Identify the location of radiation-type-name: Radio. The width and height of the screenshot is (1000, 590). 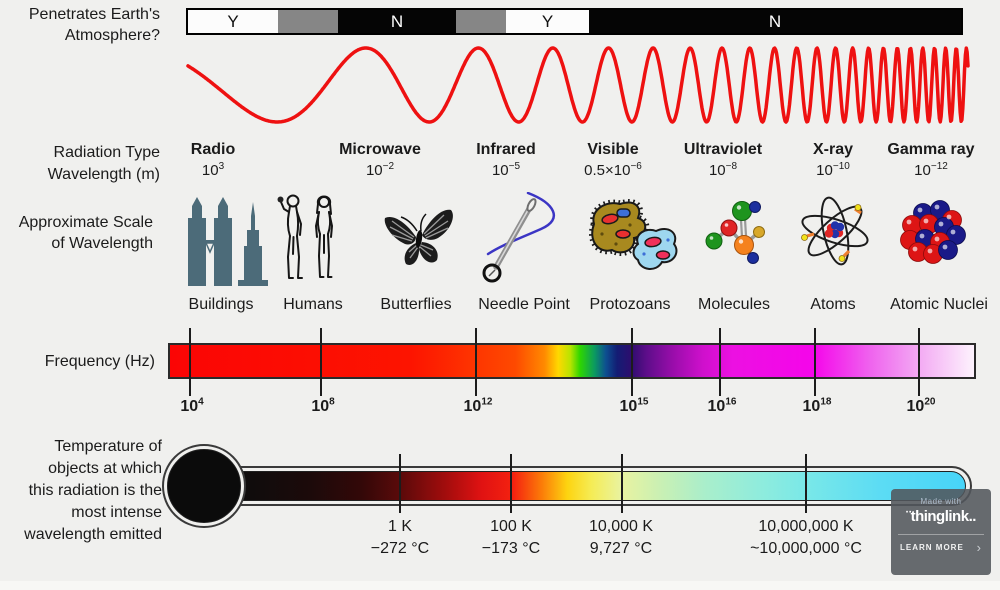
(213, 149).